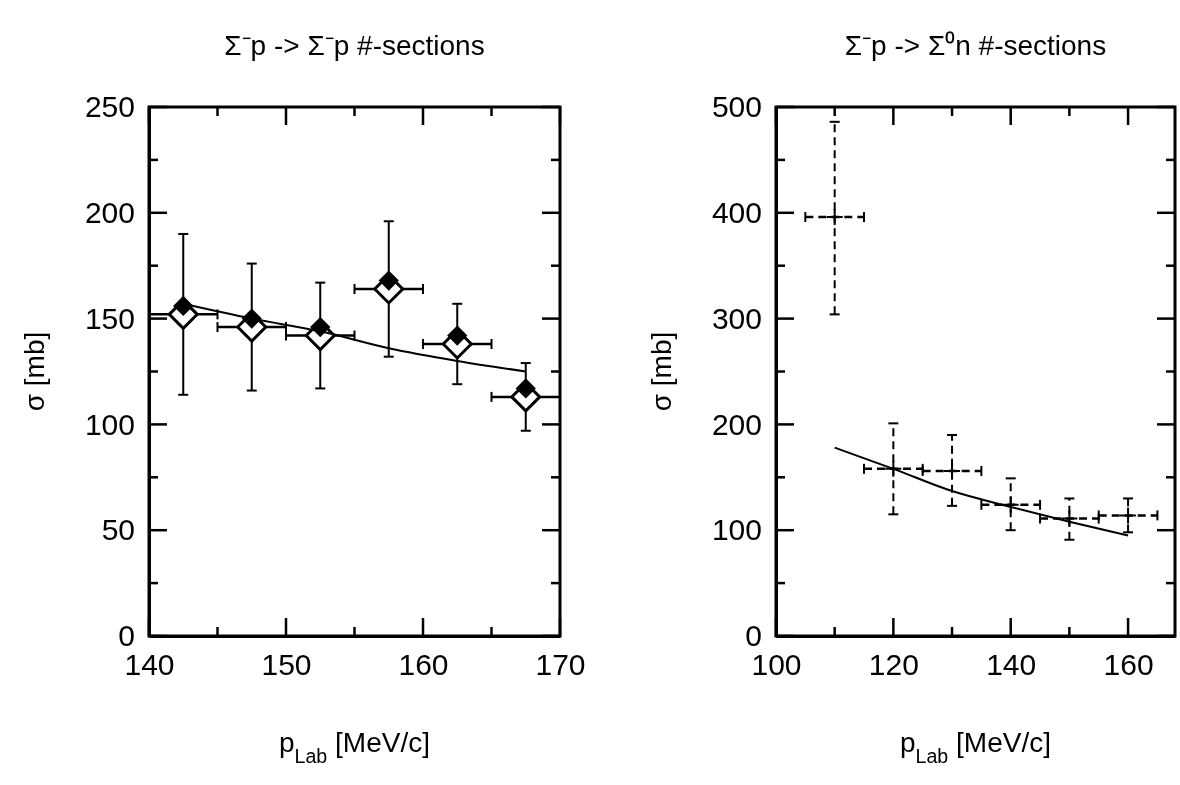 The image size is (1180, 785). I want to click on y-tick-label: 400, so click(736, 212).